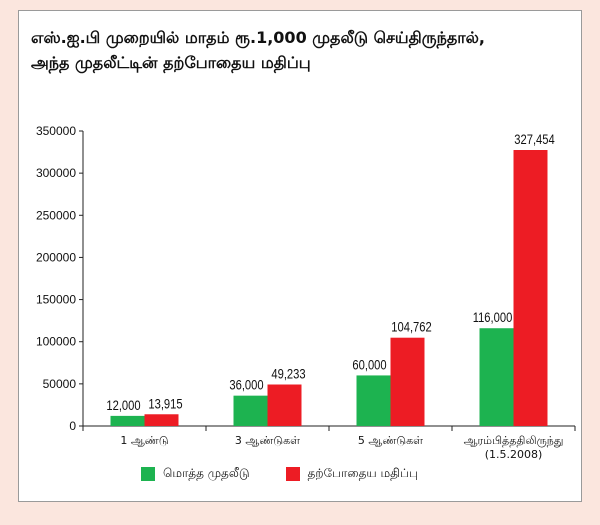 The image size is (600, 525). What do you see at coordinates (514, 454) in the screenshot?
I see `x-tick-label: (1.5.2008)` at bounding box center [514, 454].